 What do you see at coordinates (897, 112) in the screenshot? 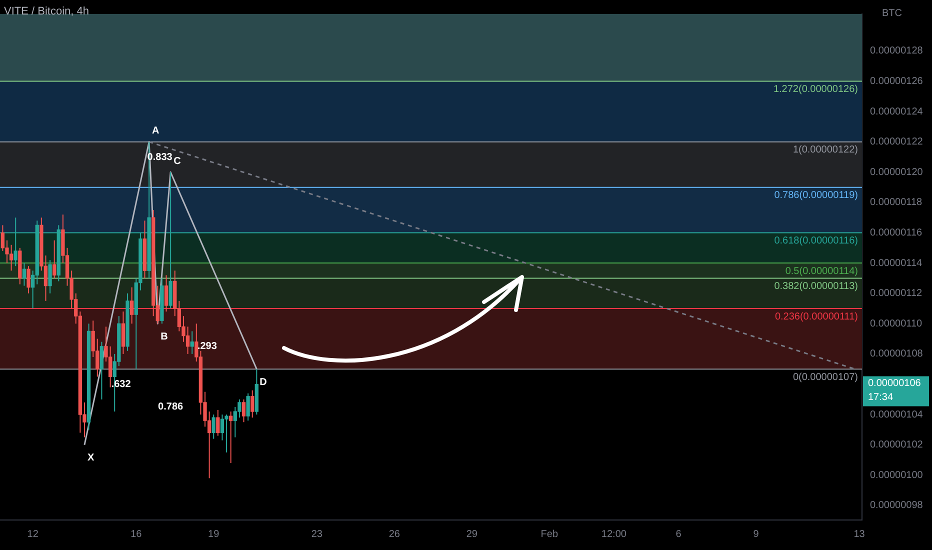
I see `y-tick-label: 0.00000124` at bounding box center [897, 112].